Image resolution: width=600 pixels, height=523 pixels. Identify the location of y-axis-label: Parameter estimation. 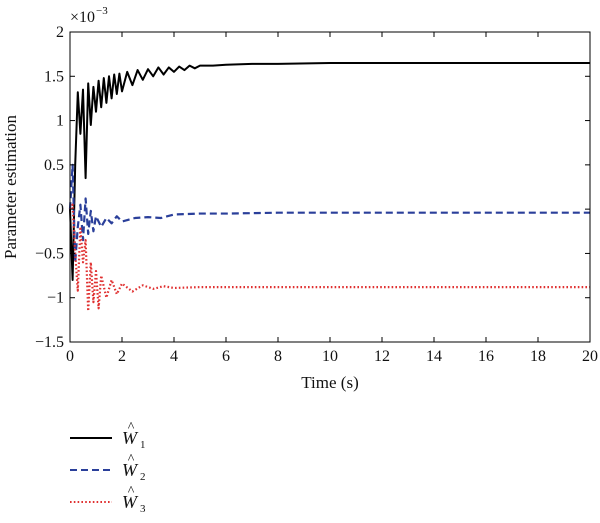
(10, 187).